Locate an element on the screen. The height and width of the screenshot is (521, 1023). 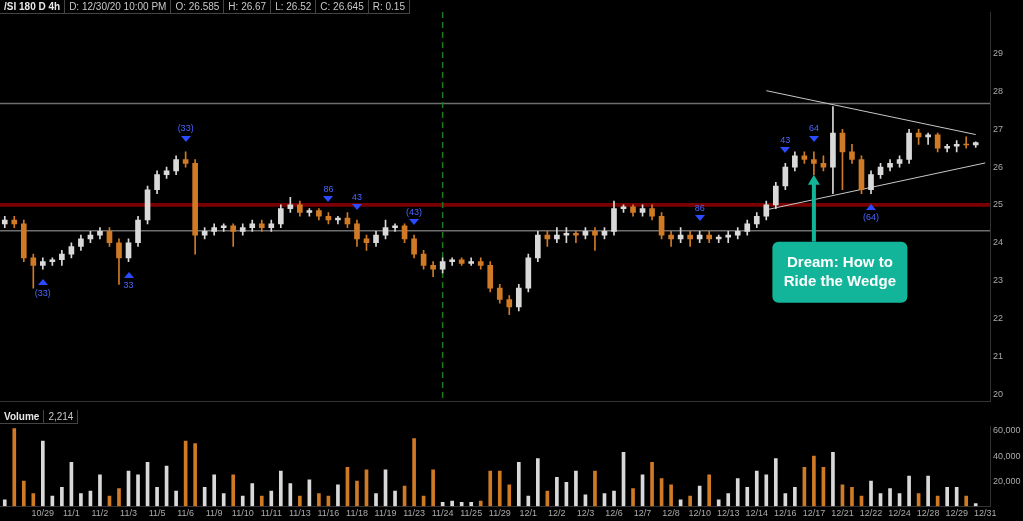
y-tick-label: 20 is located at coordinates (998, 393).